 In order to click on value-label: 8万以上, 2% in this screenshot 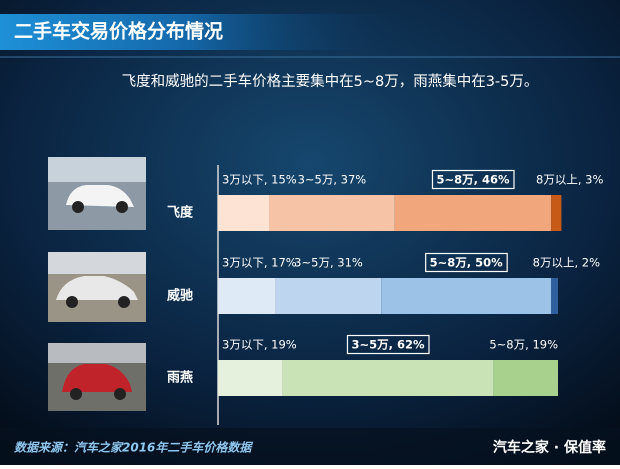, I will do `click(566, 263)`.